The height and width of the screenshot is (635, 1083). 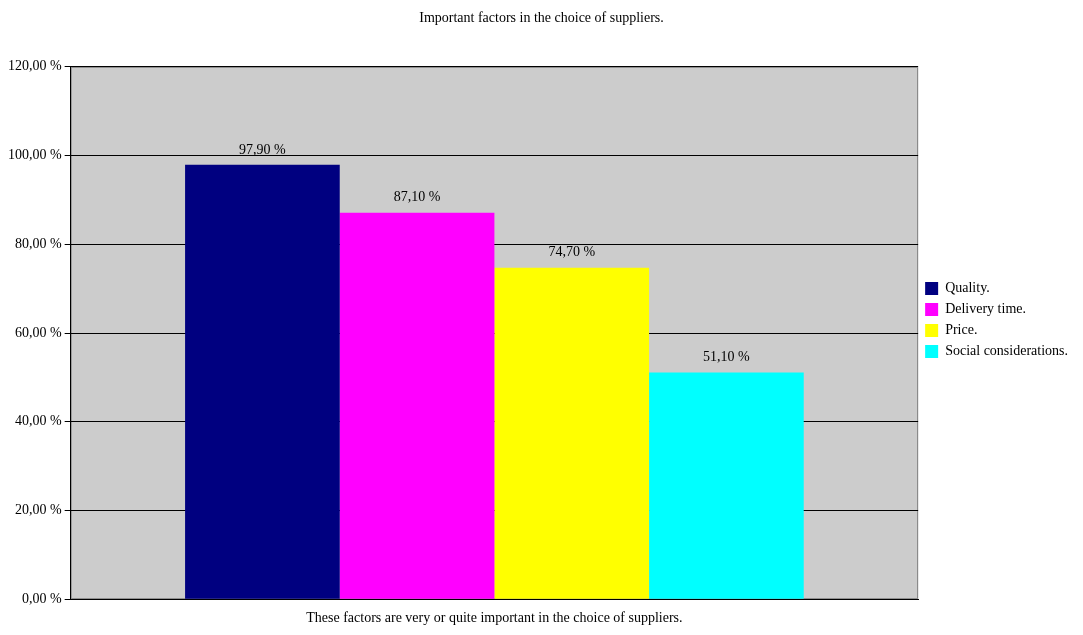 I want to click on data-label: 87,10 %, so click(x=417, y=197).